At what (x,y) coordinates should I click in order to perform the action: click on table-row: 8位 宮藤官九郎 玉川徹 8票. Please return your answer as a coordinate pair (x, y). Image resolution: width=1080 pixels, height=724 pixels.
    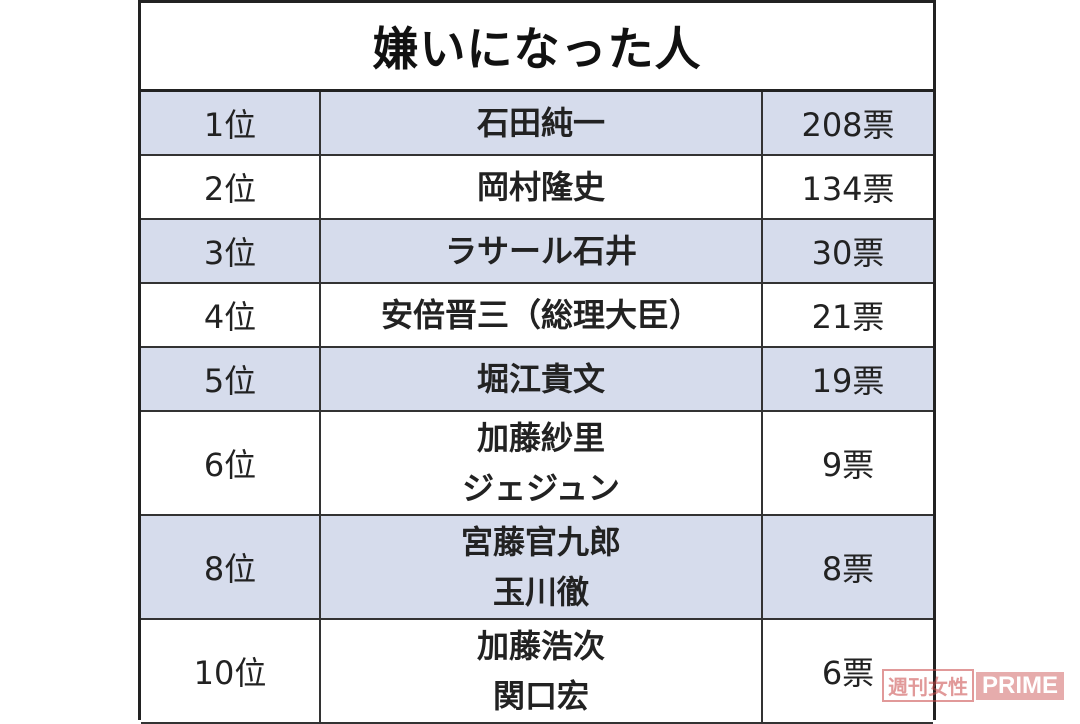
    Looking at the image, I should click on (537, 568).